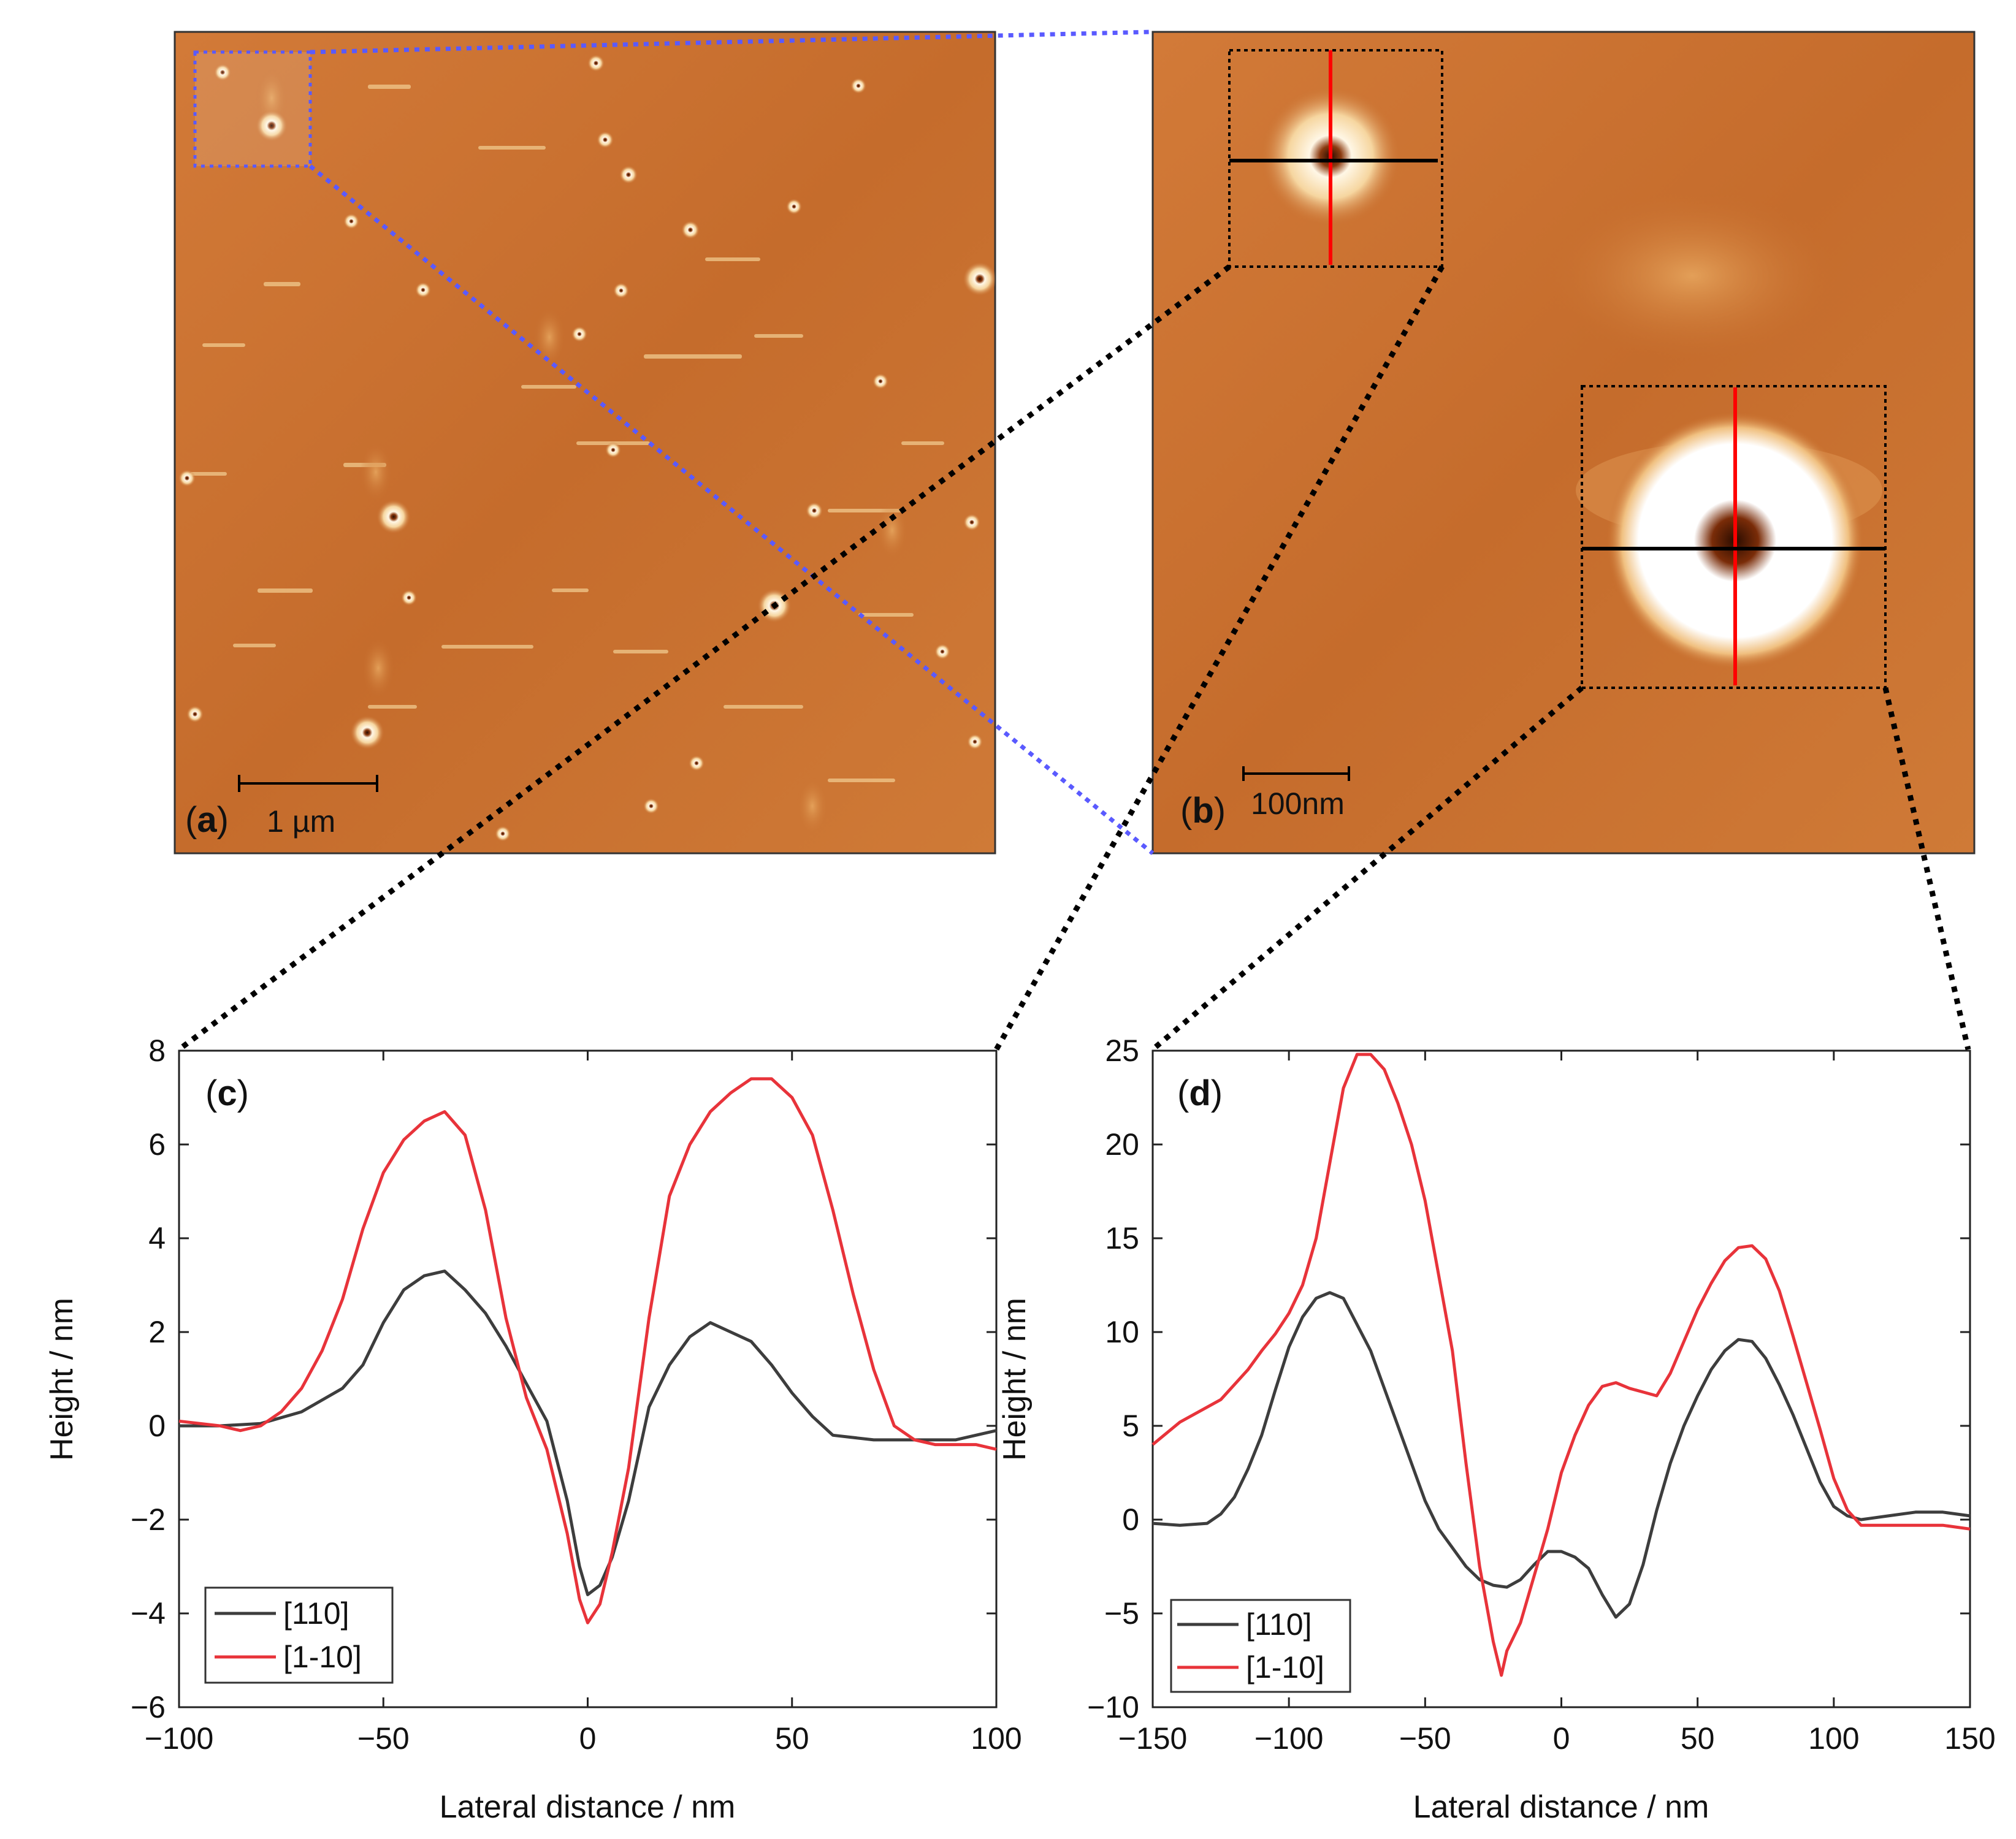 This screenshot has height=1839, width=2016. I want to click on y-tick-label-d: 5, so click(1130, 1426).